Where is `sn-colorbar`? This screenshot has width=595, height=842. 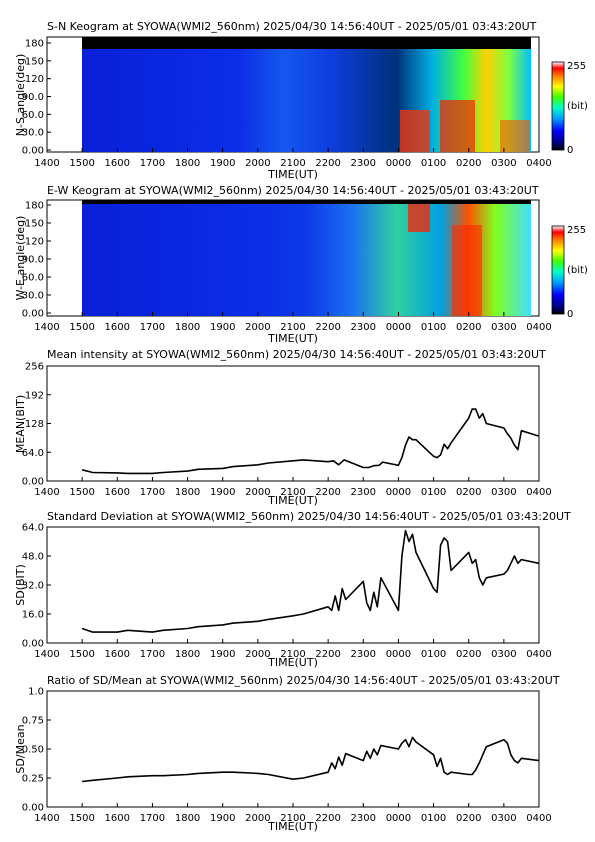 sn-colorbar is located at coordinates (558, 106).